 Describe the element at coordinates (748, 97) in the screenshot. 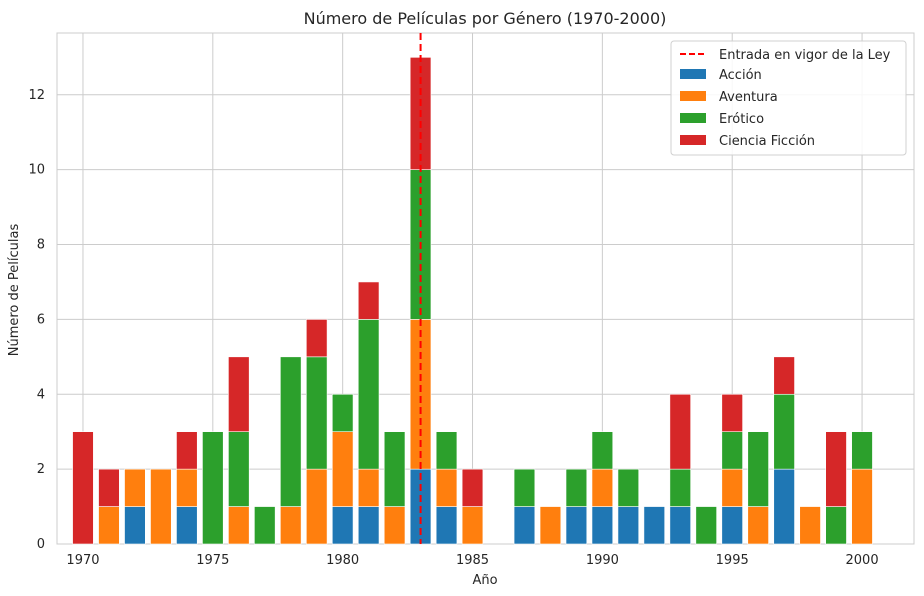

I see `legend-label-aventura: Aventura` at that location.